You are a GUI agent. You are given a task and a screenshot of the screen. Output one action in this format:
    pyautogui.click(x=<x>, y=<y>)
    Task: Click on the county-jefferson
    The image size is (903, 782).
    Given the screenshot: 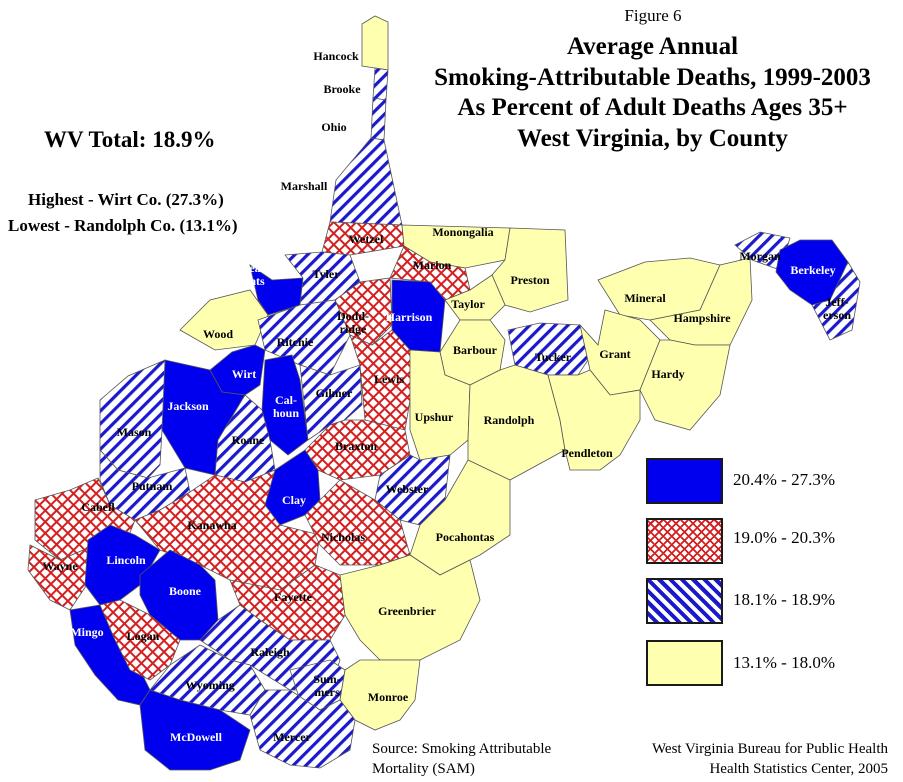 What is the action you would take?
    pyautogui.click(x=836, y=301)
    